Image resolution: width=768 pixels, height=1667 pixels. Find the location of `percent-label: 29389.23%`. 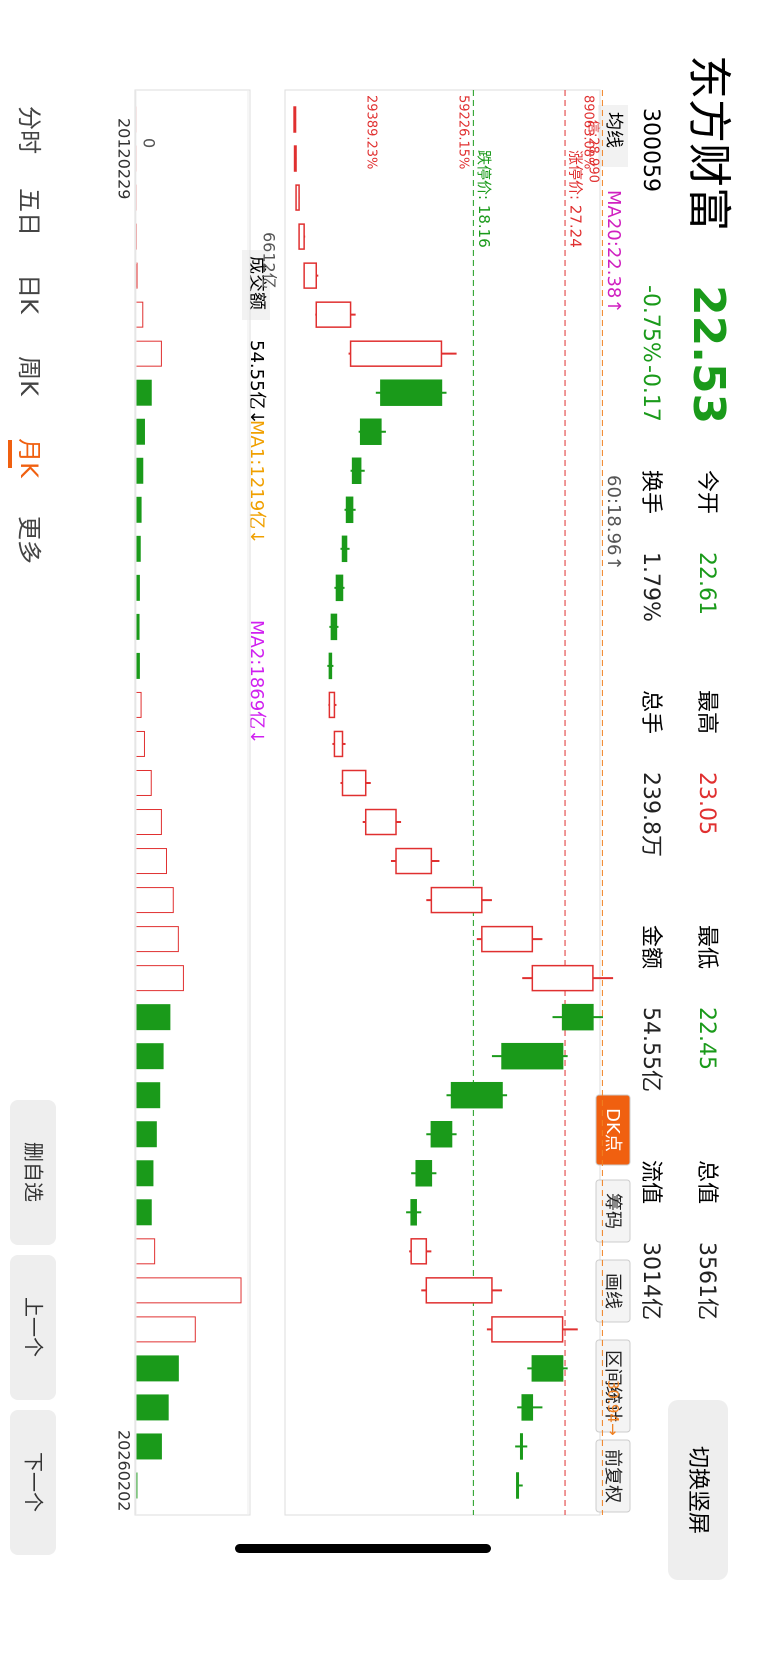

percent-label: 29389.23% is located at coordinates (371, 132).